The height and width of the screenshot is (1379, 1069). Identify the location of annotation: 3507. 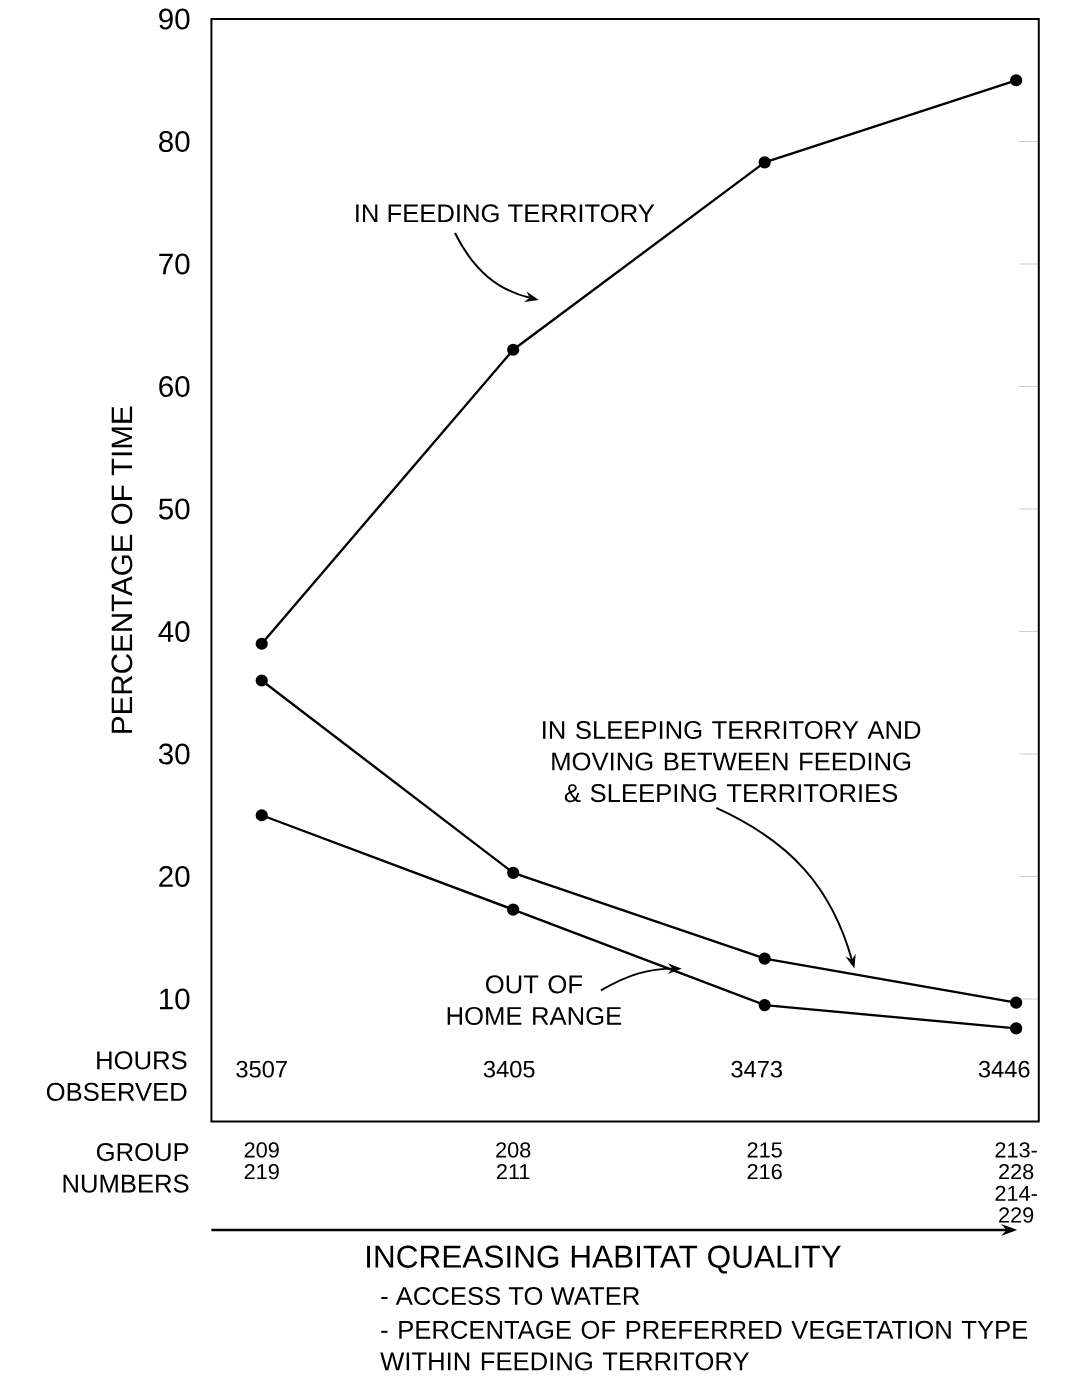
(261, 1069).